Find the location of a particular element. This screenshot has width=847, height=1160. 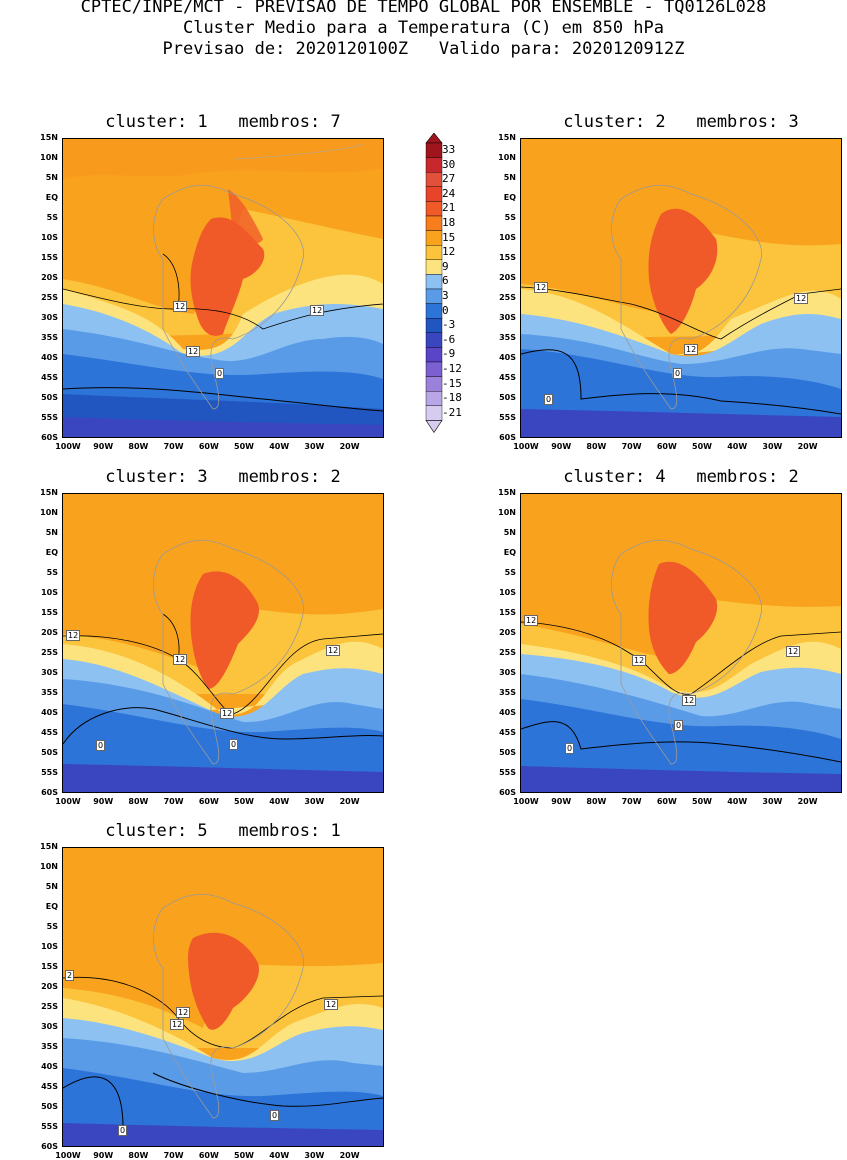

colorbar-tick-label: -6 is located at coordinates (449, 339).